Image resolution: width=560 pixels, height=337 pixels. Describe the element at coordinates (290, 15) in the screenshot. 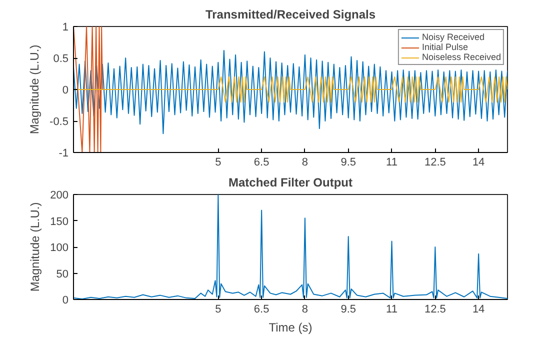

I see `chart-title: Transmitted/Received Signals` at that location.